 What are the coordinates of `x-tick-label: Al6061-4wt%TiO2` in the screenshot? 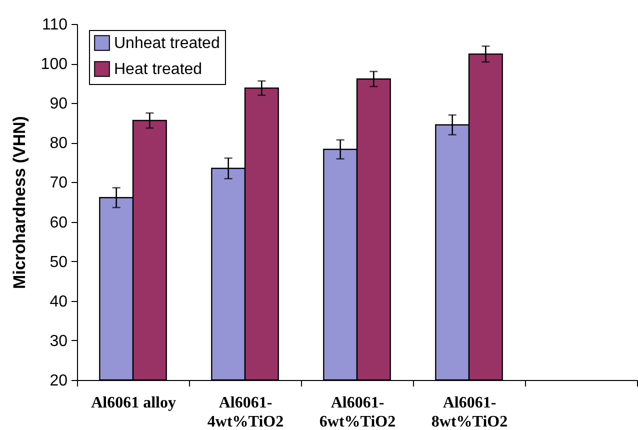 It's located at (245, 412).